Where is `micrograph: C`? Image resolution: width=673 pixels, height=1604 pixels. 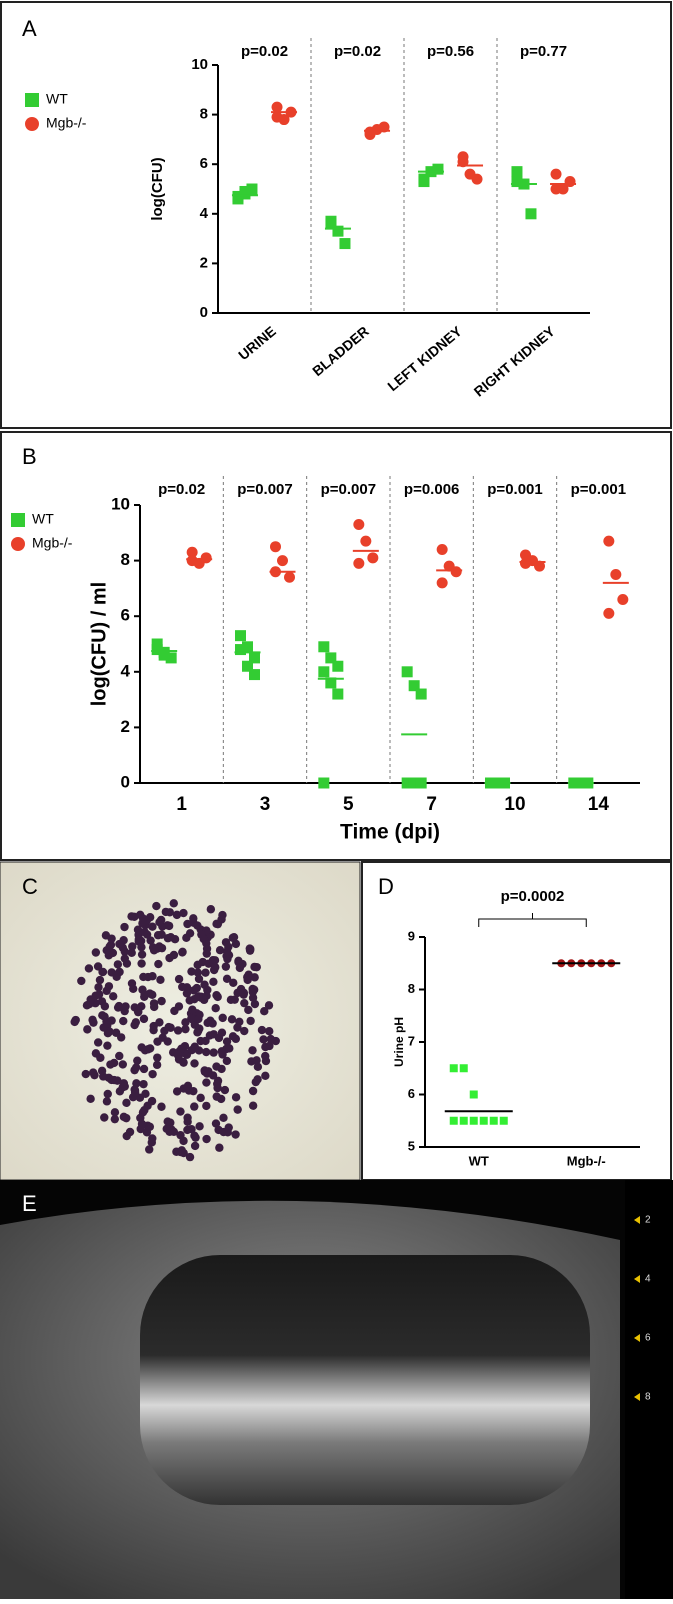 micrograph: C is located at coordinates (180, 1021).